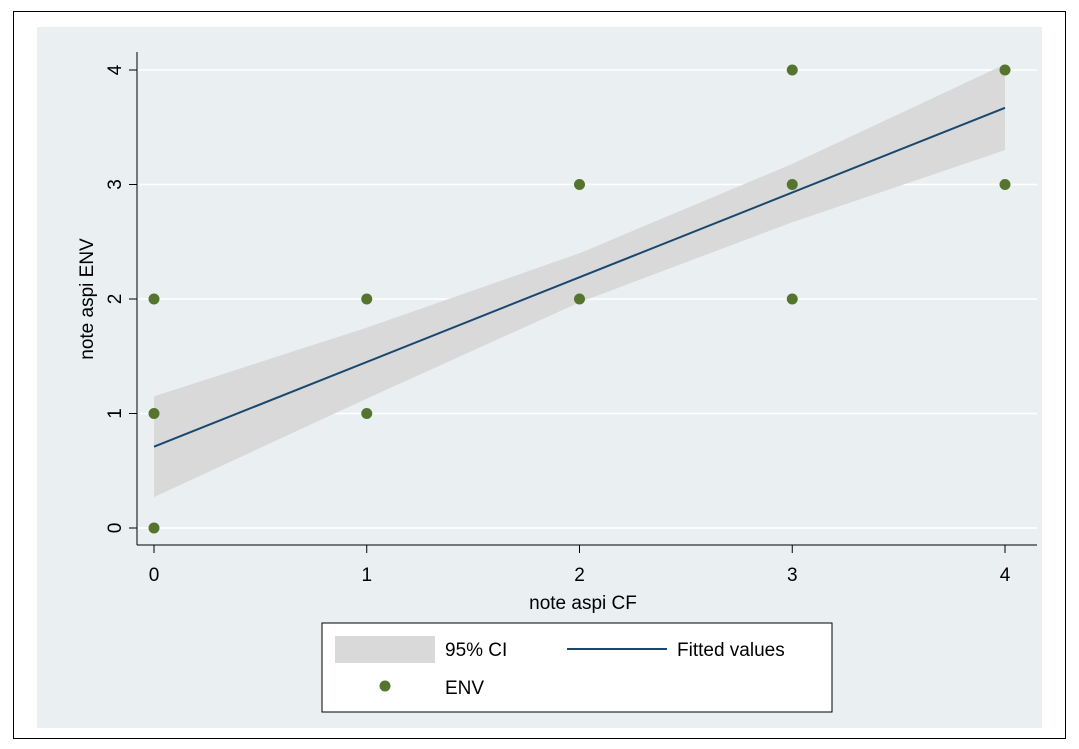 Image resolution: width=1079 pixels, height=749 pixels. Describe the element at coordinates (1005, 575) in the screenshot. I see `x-tick-label-4: 4` at that location.